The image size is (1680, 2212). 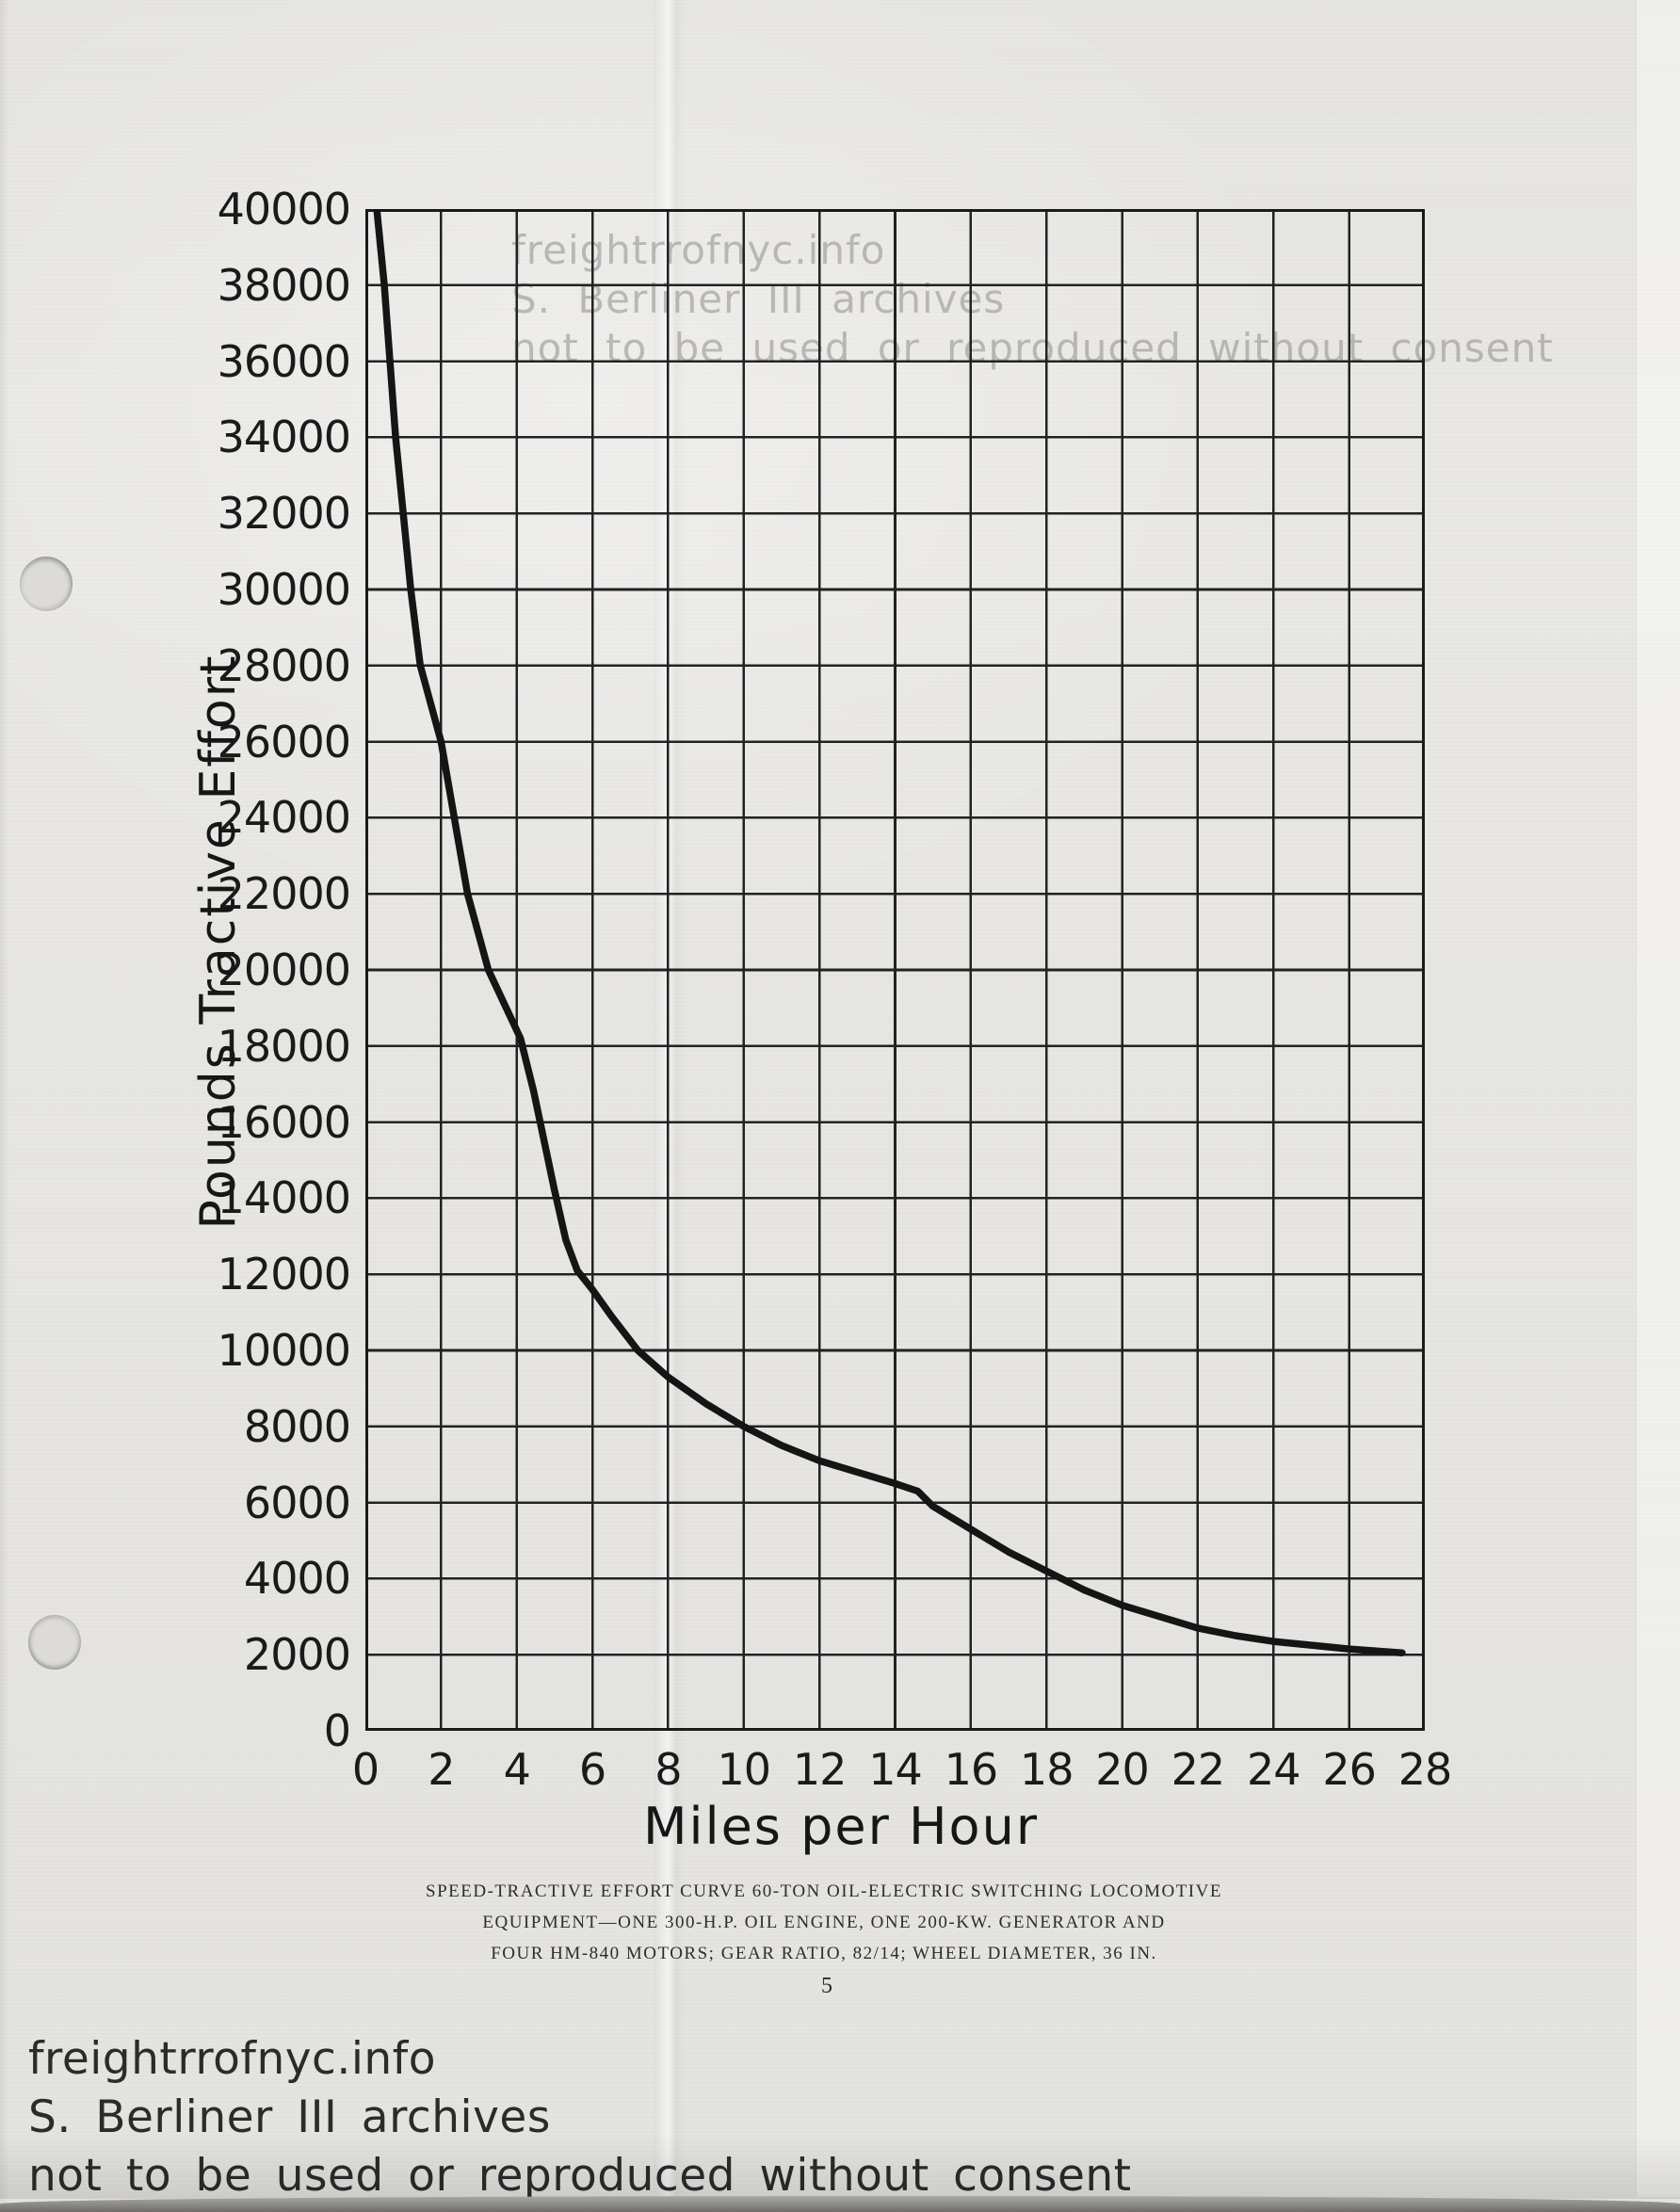 I want to click on scan-bottom-shadow, so click(x=840, y=2166).